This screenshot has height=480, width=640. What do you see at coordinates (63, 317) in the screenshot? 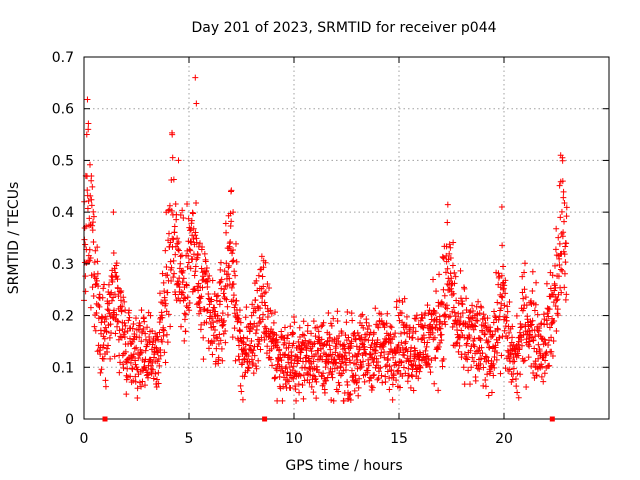
I see `y-tick-label: 0.2` at bounding box center [63, 317].